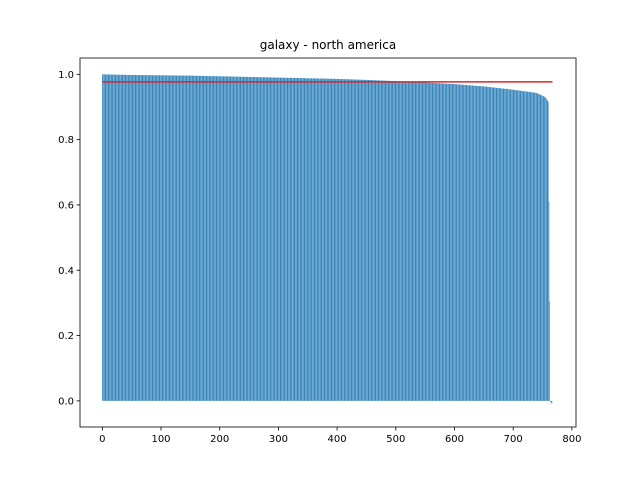 The image size is (640, 480). What do you see at coordinates (160, 439) in the screenshot?
I see `x-tick-label: 100` at bounding box center [160, 439].